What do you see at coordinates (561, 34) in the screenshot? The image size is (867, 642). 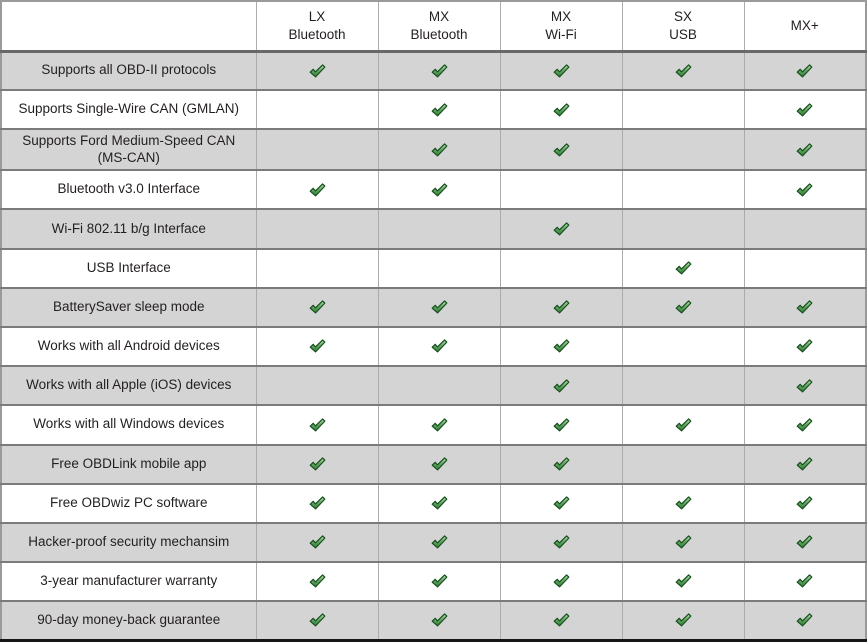 I see `product-subname: Wi-Fi` at bounding box center [561, 34].